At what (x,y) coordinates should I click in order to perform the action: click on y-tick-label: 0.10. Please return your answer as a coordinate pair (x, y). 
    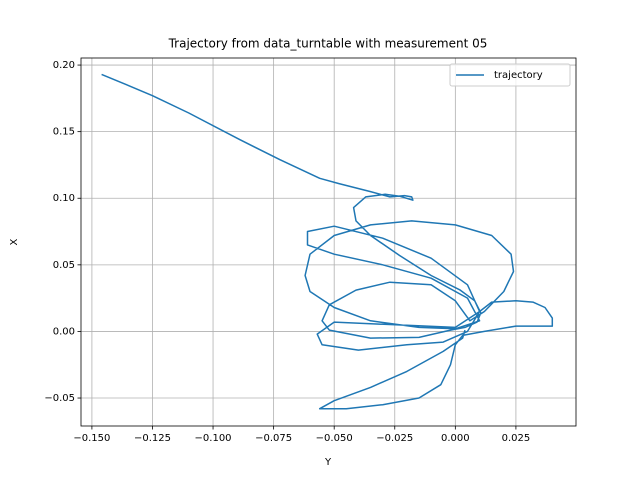
    Looking at the image, I should click on (64, 198).